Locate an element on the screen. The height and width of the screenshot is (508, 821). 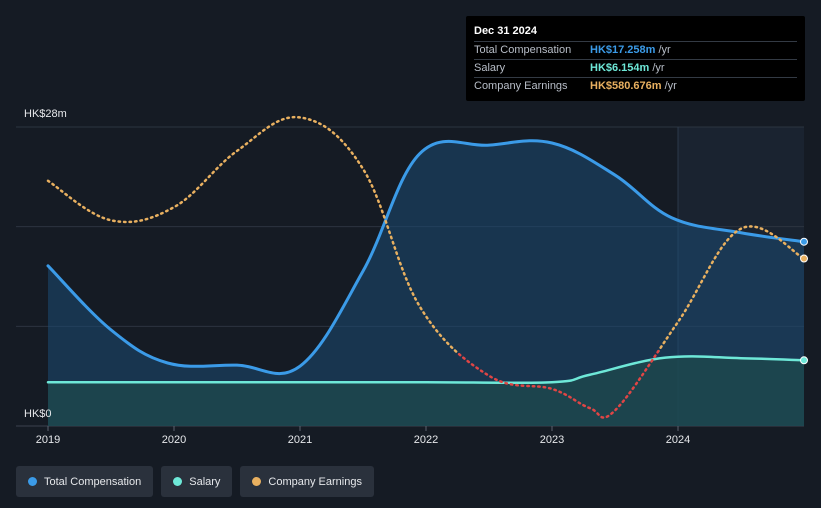
y-axis-max-label: HK$28m is located at coordinates (45, 114).